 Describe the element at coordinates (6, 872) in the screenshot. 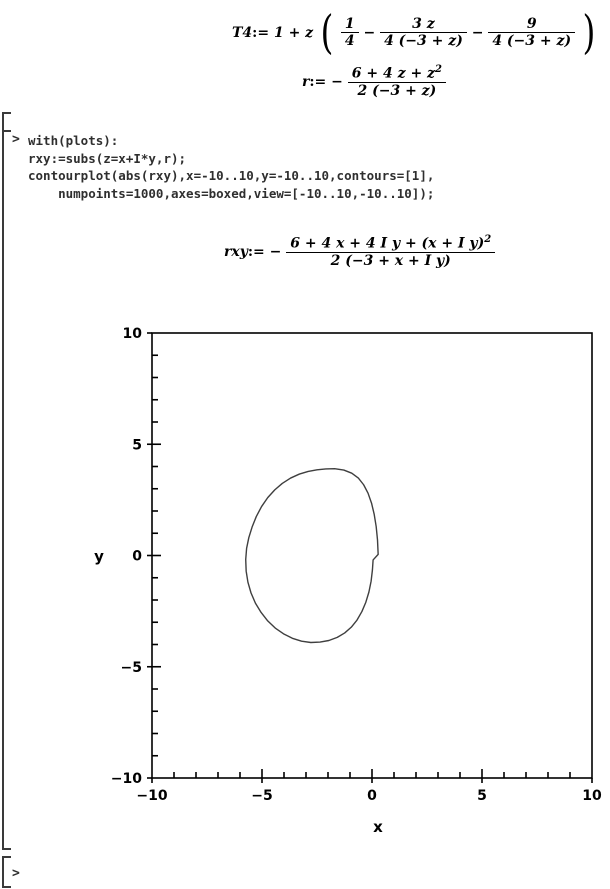

I see `execution-group-bracket-next` at that location.